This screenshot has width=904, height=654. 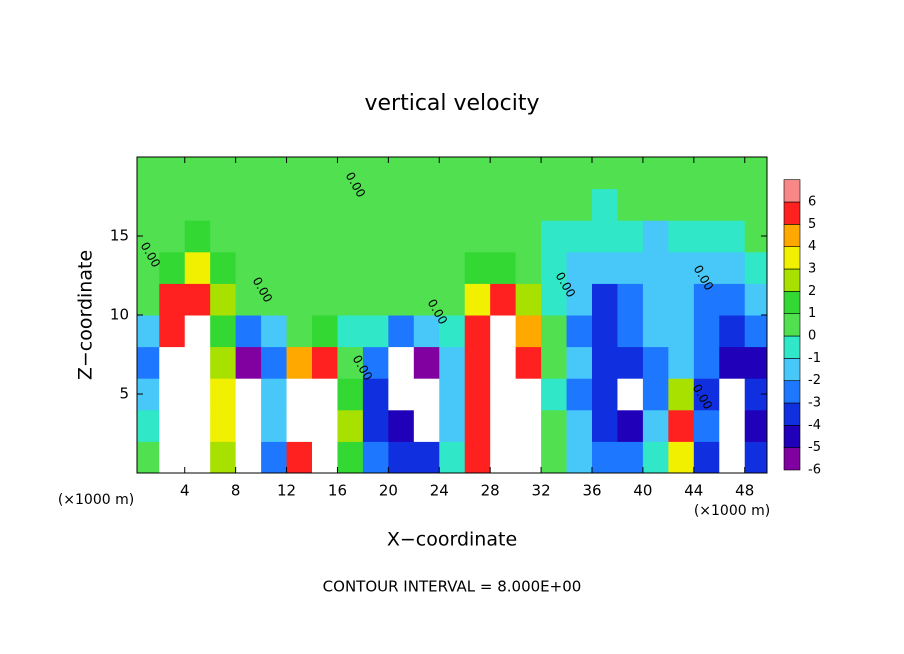 What do you see at coordinates (591, 491) in the screenshot?
I see `x-tick-label: 36` at bounding box center [591, 491].